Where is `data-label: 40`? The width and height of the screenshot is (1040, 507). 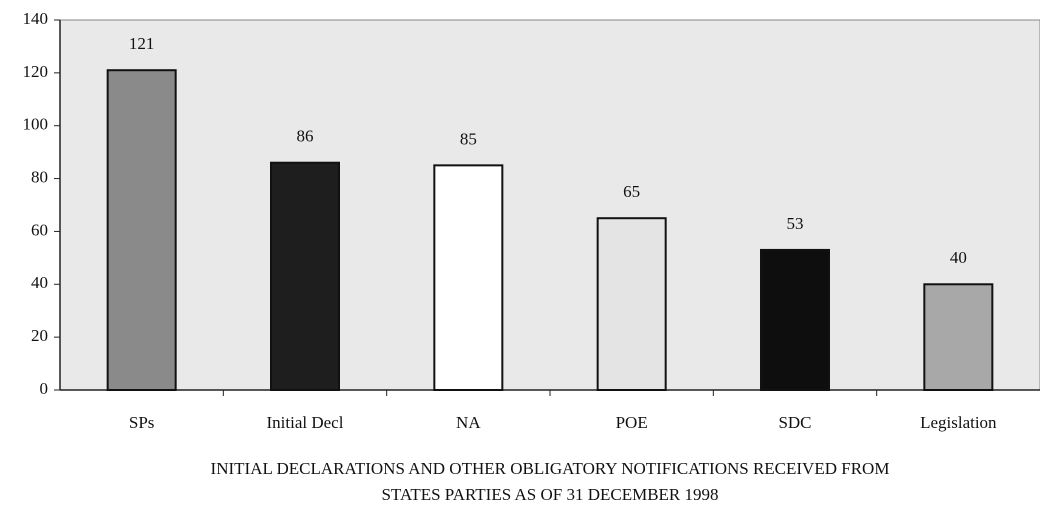
data-label: 40 is located at coordinates (958, 257).